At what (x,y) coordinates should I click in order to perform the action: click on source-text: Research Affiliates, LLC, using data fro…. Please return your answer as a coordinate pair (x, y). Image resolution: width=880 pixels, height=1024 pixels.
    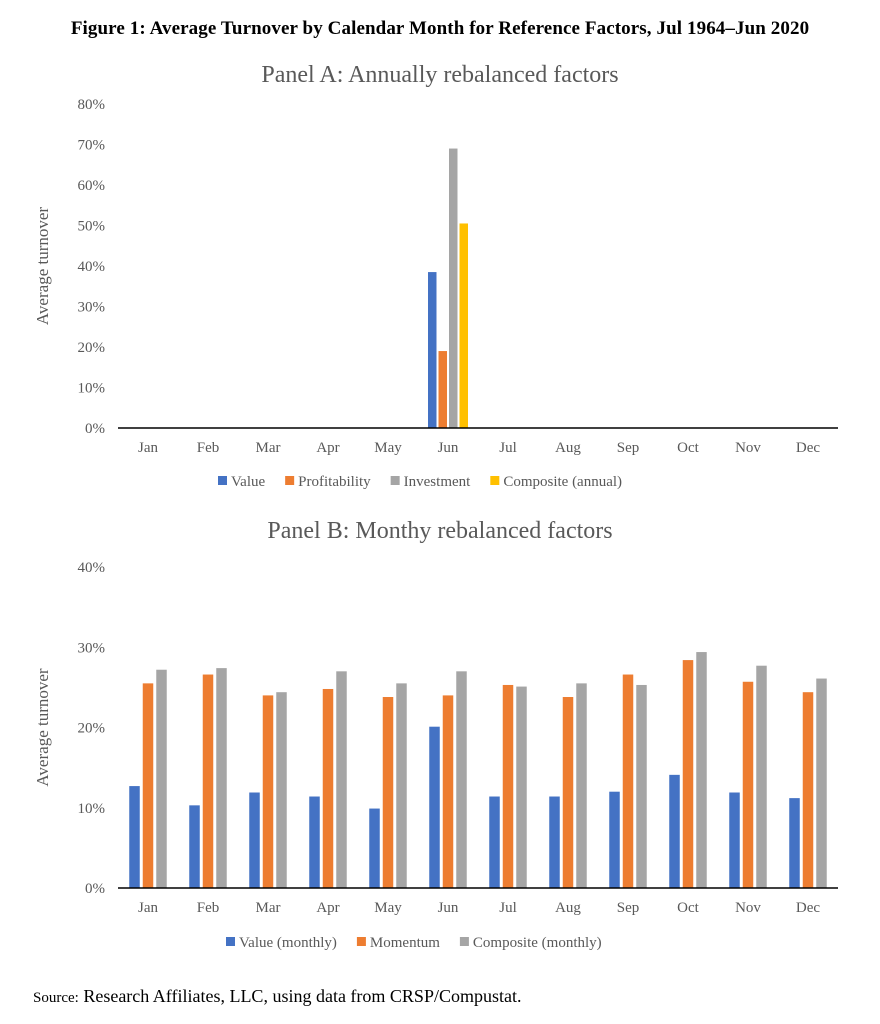
    Looking at the image, I should click on (302, 996).